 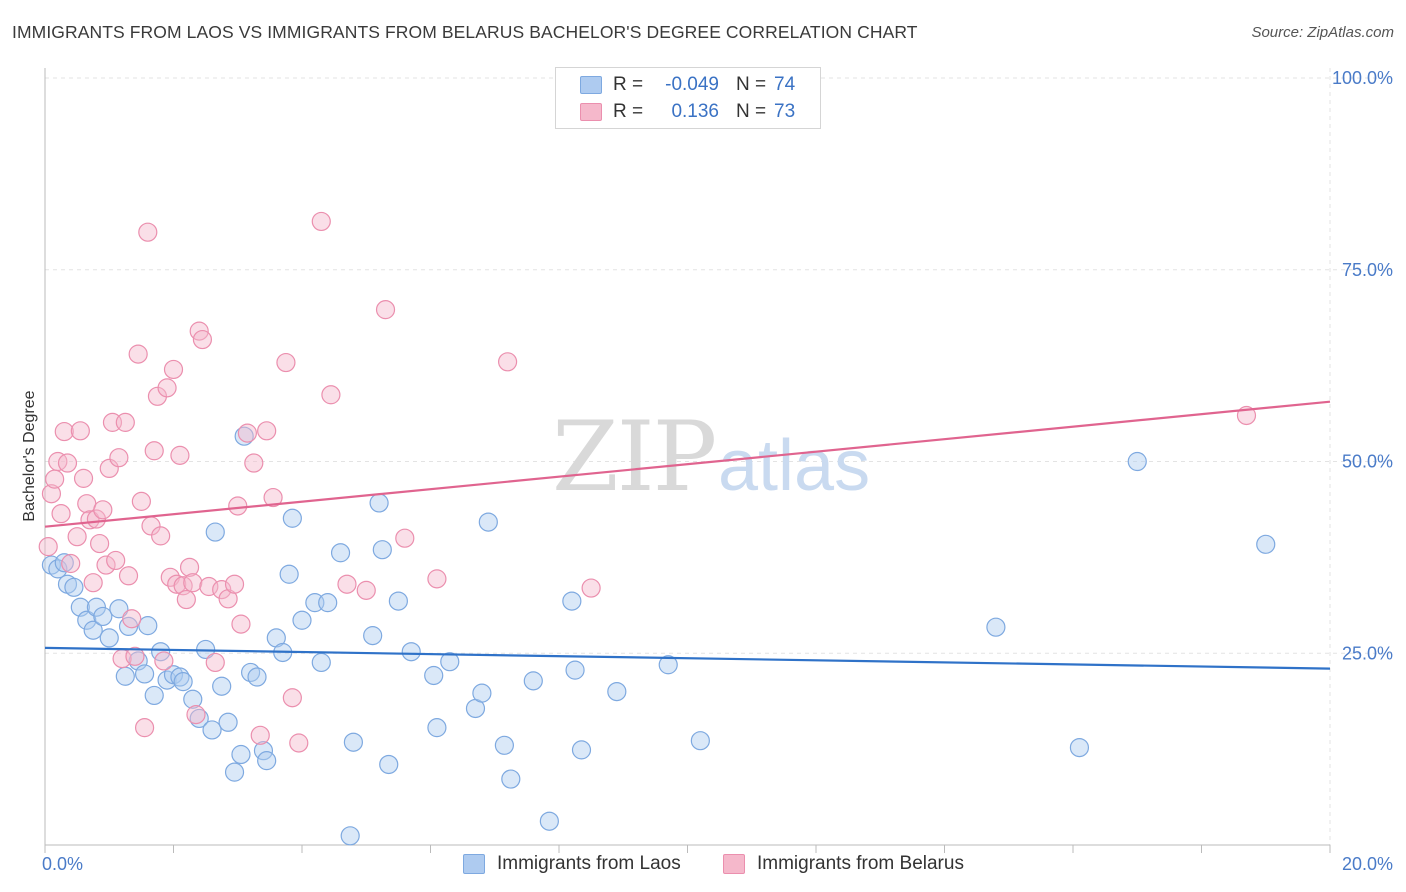 I want to click on watermark: ZIP atlas, so click(x=711, y=457).